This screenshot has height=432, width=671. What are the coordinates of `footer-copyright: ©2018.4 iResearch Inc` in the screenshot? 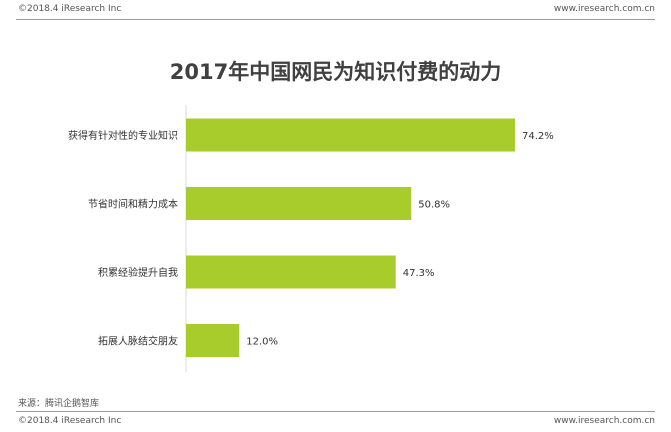 It's located at (70, 421).